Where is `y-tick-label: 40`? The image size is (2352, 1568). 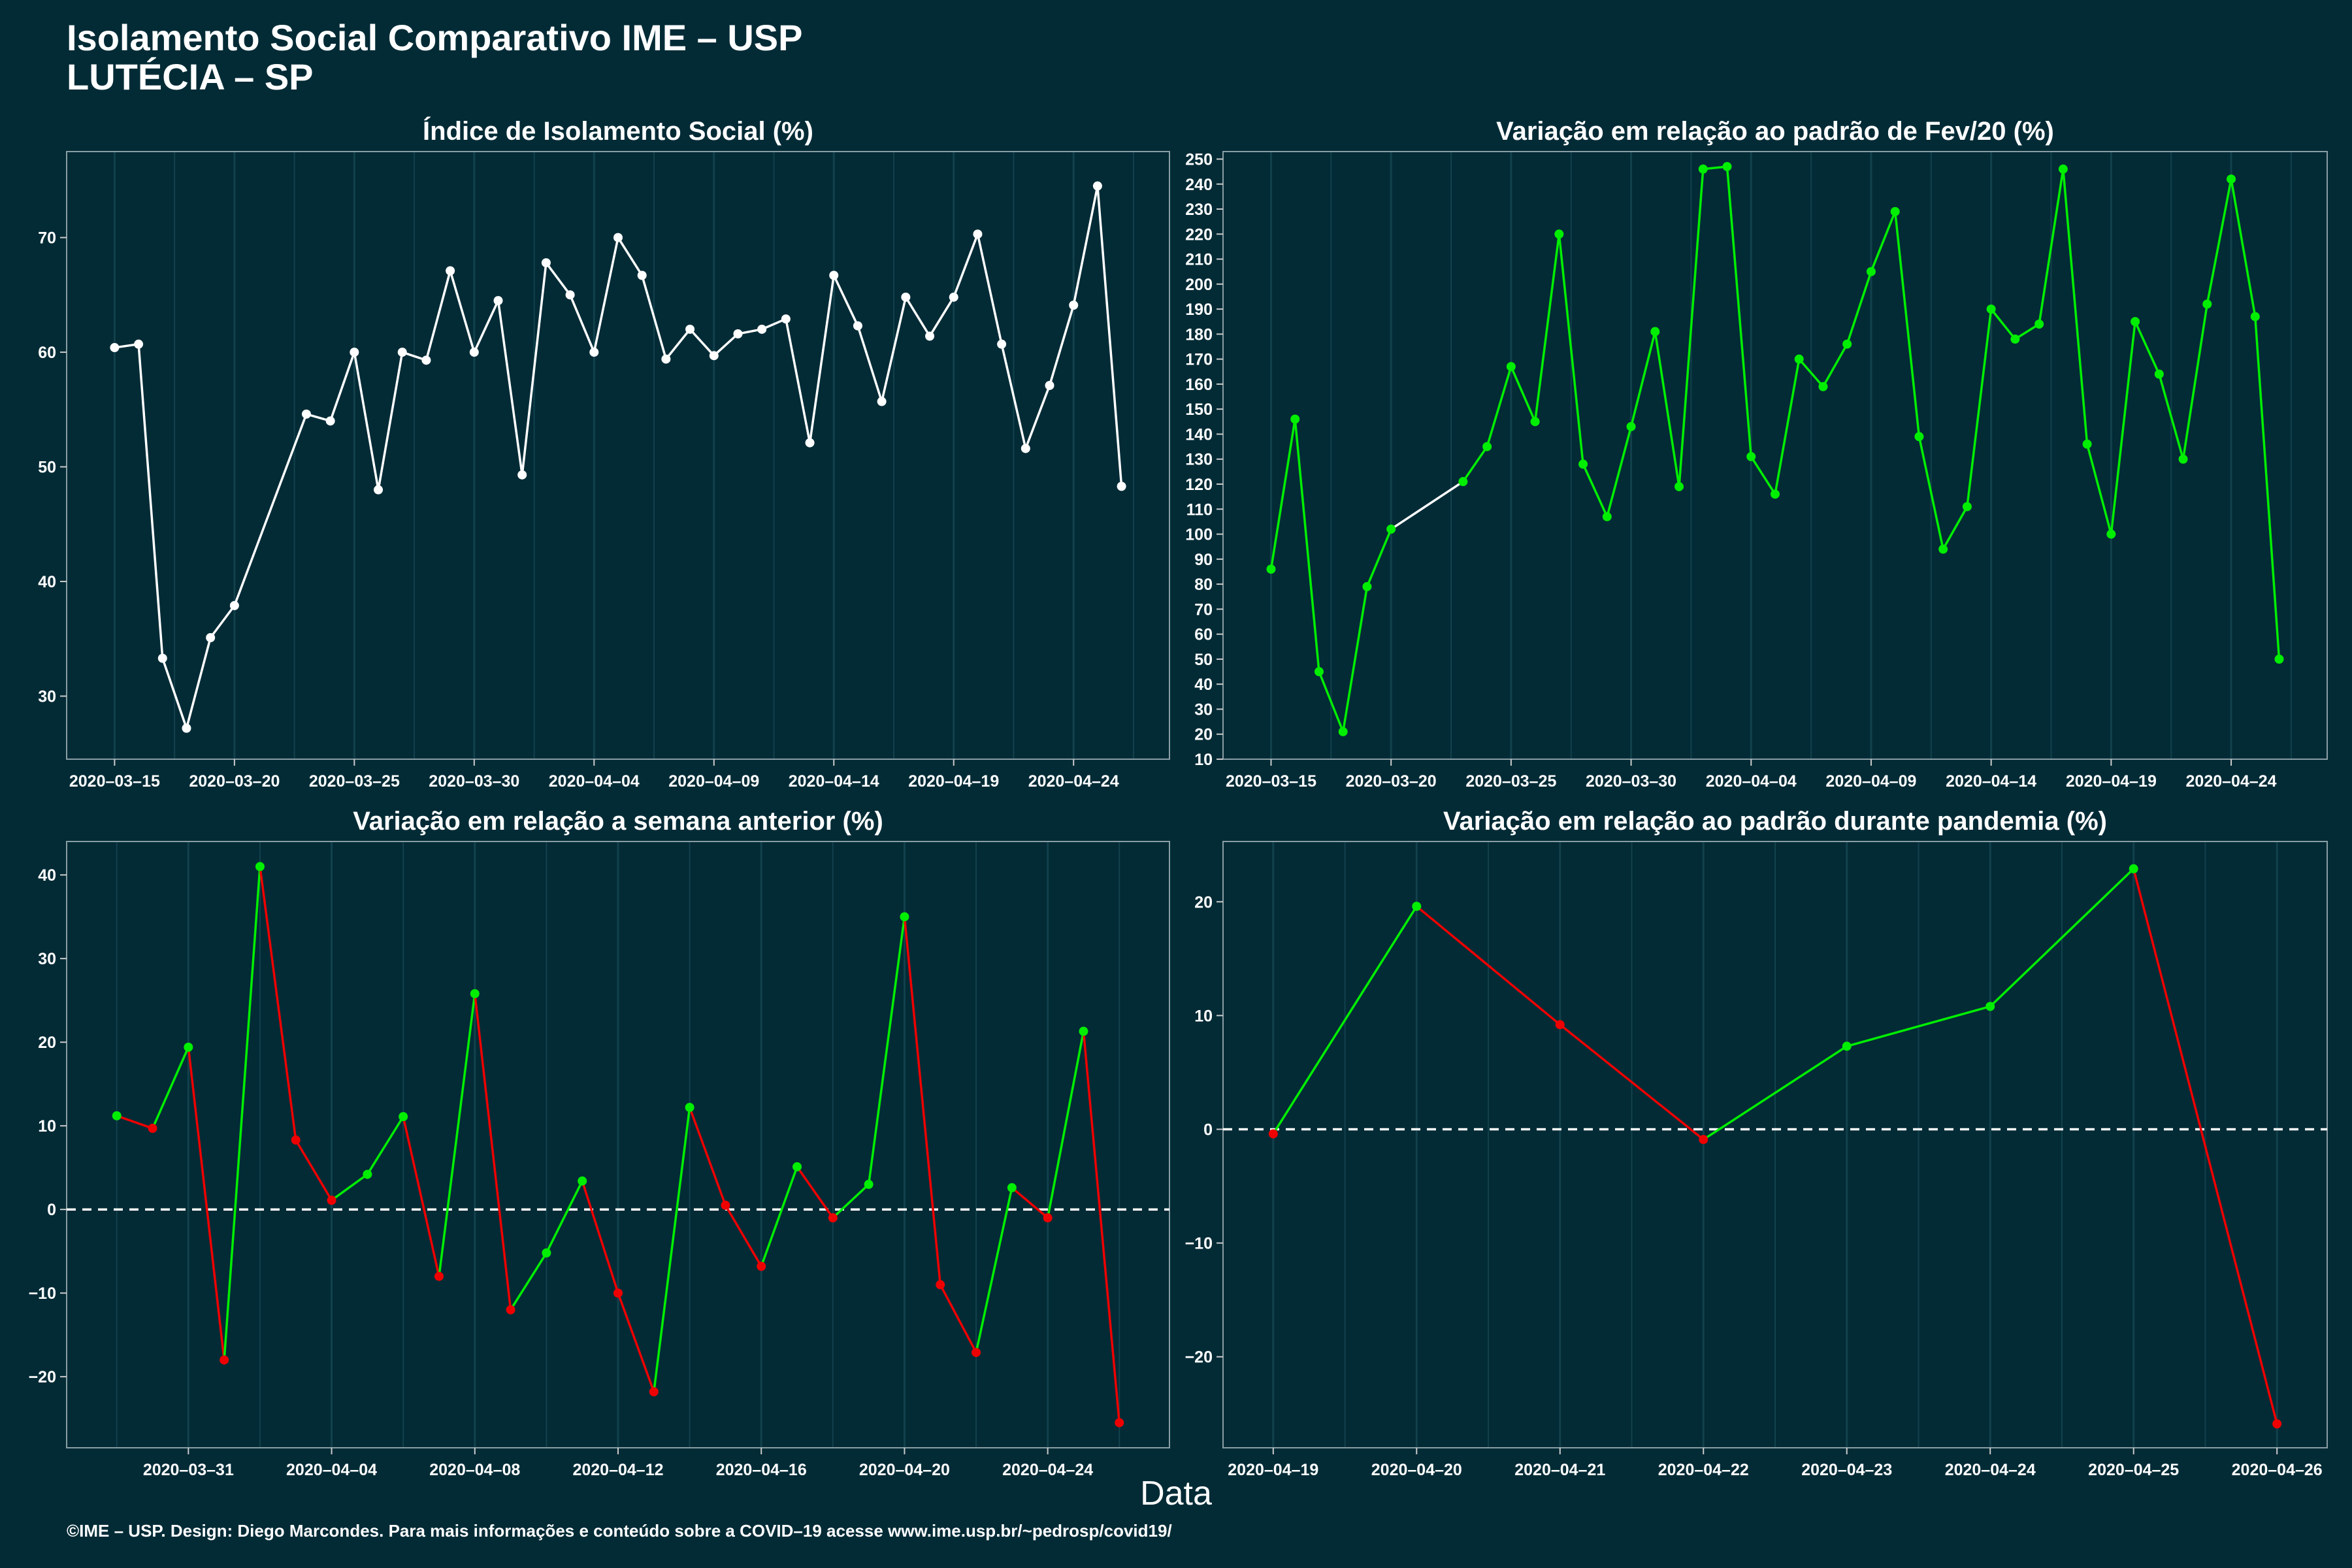 y-tick-label: 40 is located at coordinates (47, 582).